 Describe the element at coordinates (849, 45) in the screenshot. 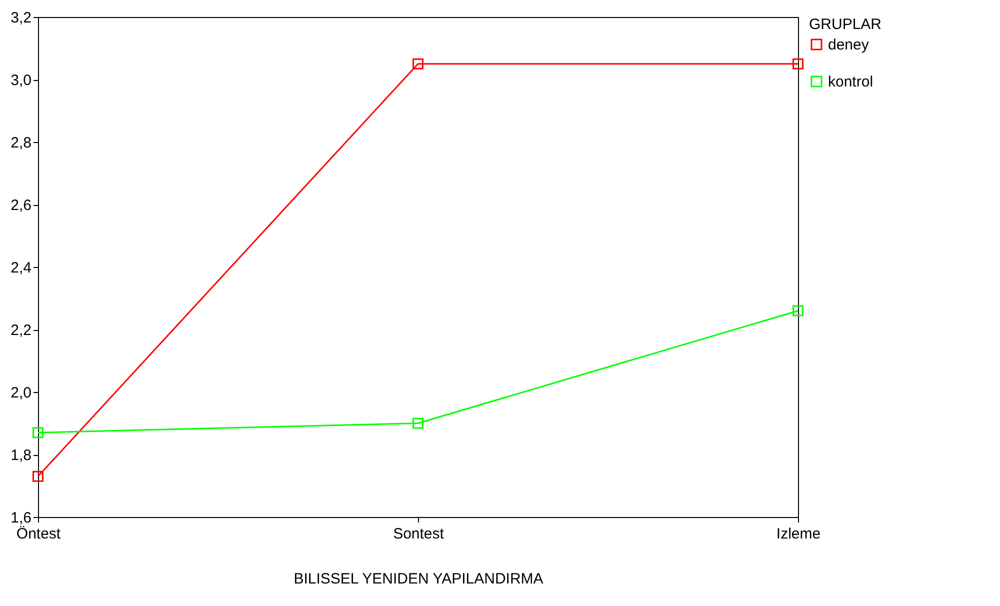

I see `legend-label: deney` at that location.